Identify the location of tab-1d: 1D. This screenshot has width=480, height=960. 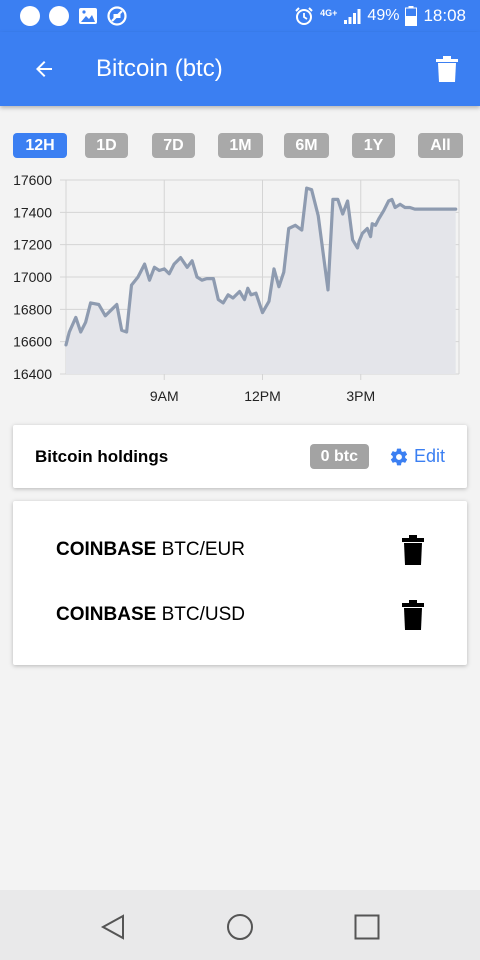
(106, 145).